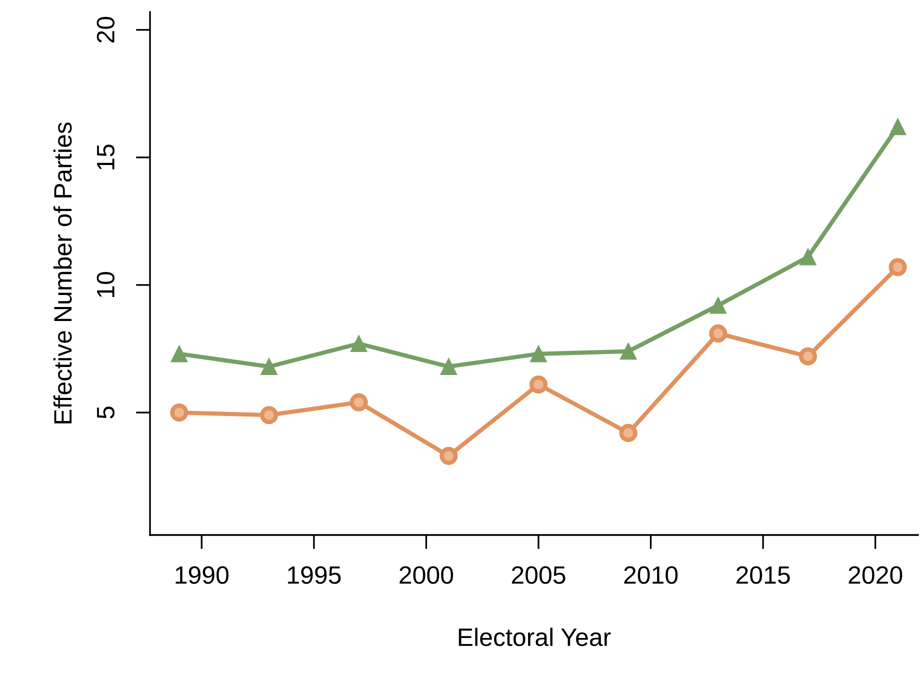 This screenshot has width=920, height=679. I want to click on x-tick-label: 2000, so click(427, 575).